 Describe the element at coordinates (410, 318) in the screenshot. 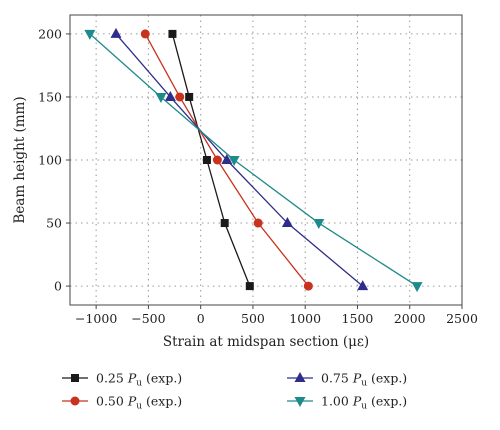

I see `x-tick-label: 2000` at that location.